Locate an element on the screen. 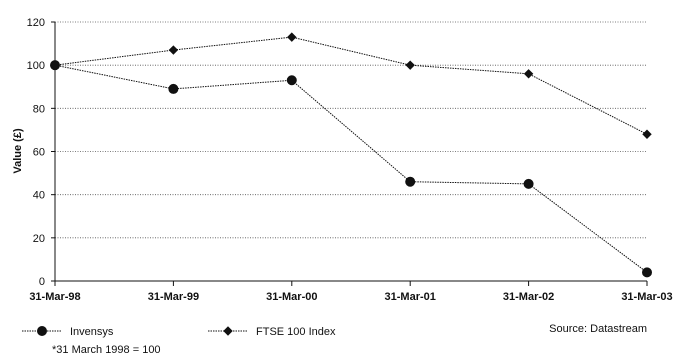  legend-item-invensys: Invensys is located at coordinates (68, 332).